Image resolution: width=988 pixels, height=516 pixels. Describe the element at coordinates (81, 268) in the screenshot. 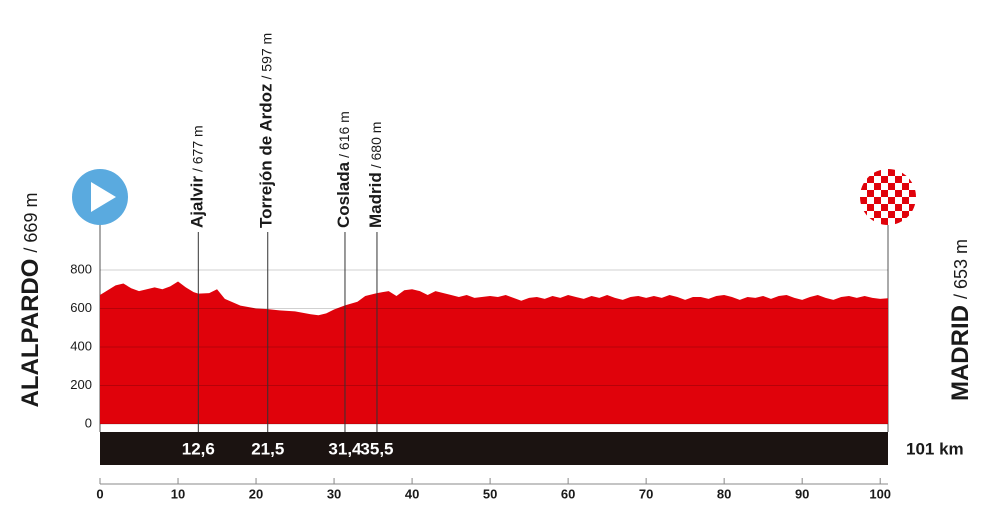

I see `y-tick-label: 800` at that location.